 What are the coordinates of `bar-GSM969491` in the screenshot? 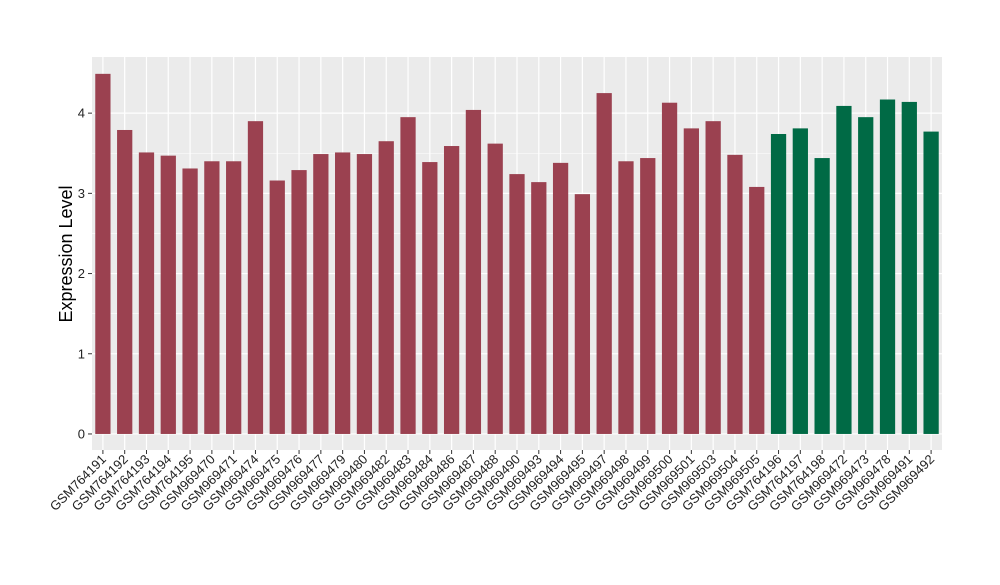 It's located at (909, 267).